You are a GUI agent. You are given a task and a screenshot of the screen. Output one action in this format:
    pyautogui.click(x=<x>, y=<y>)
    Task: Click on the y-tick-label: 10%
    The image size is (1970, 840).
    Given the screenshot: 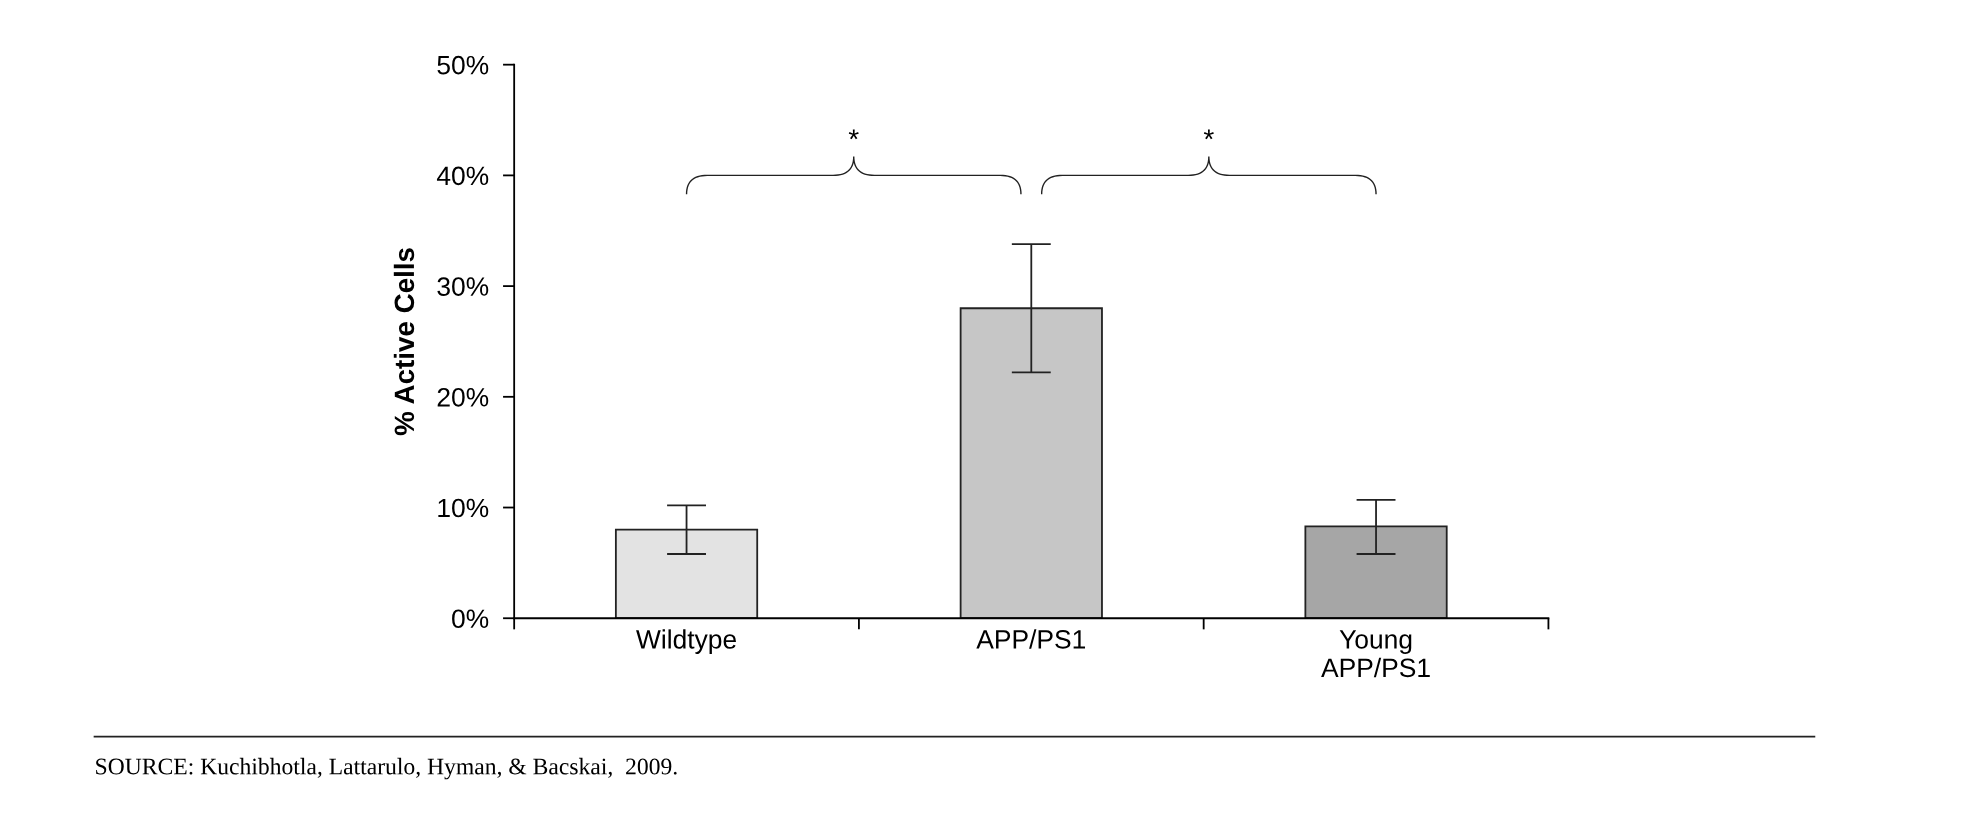 What is the action you would take?
    pyautogui.click(x=463, y=508)
    